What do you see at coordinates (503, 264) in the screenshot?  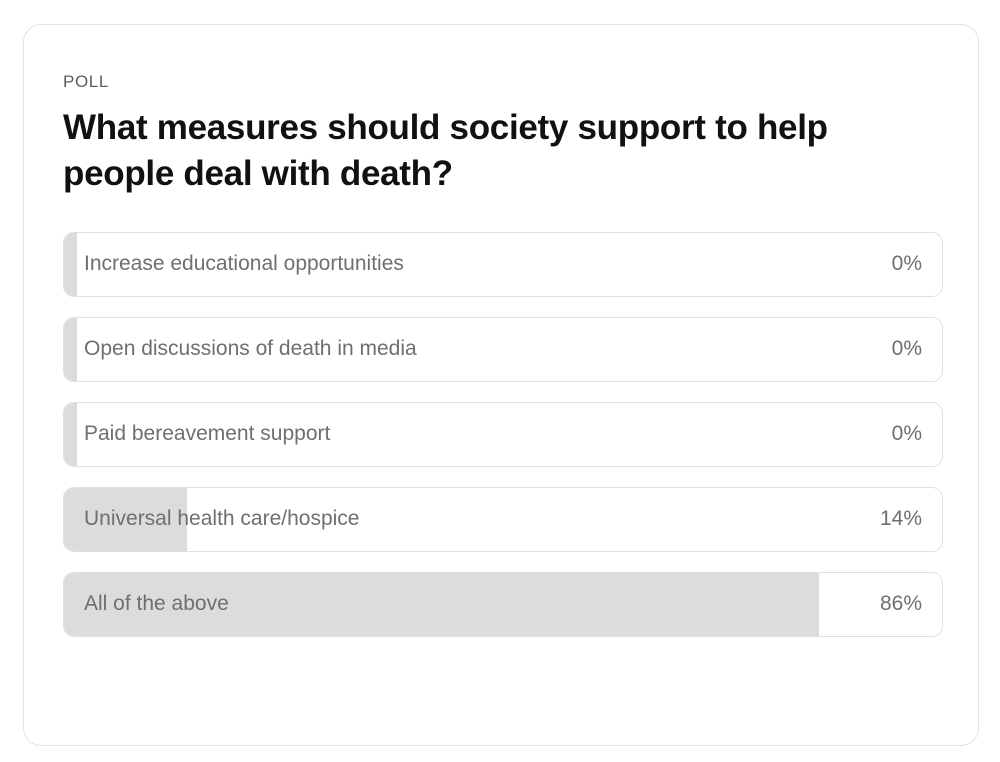 I see `poll-option-increase-education: Increase educational opportunities 0%` at bounding box center [503, 264].